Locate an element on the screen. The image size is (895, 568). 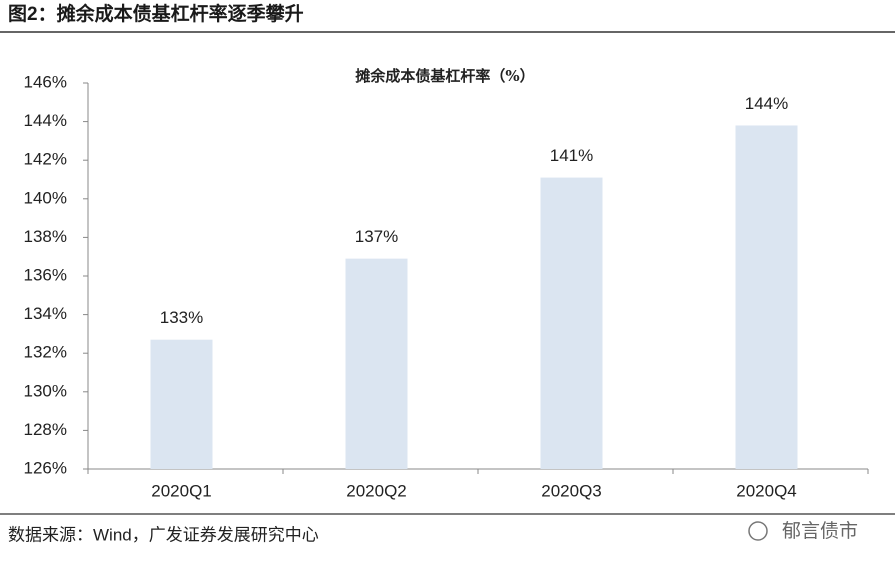
x-tick-label: 2020Q1 is located at coordinates (181, 490).